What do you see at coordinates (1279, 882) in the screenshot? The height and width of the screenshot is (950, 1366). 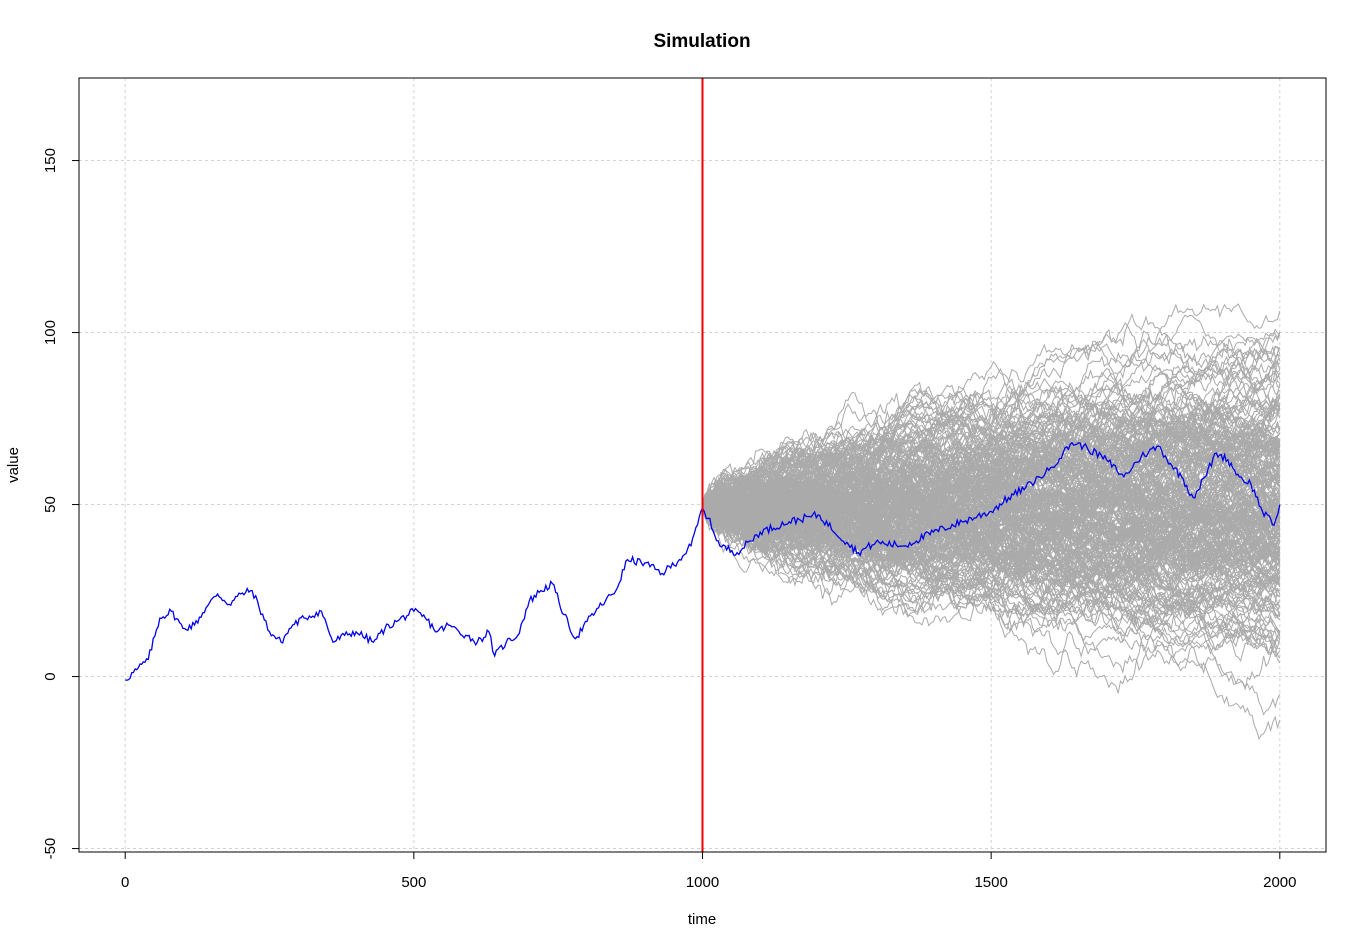 I see `x-tick-label: 2000` at bounding box center [1279, 882].